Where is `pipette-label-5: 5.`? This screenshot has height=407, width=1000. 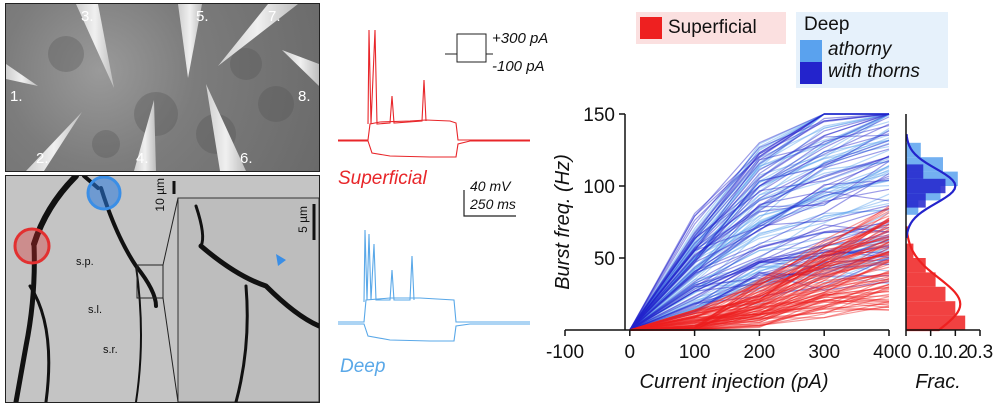
pipette-label-5: 5. is located at coordinates (202, 16).